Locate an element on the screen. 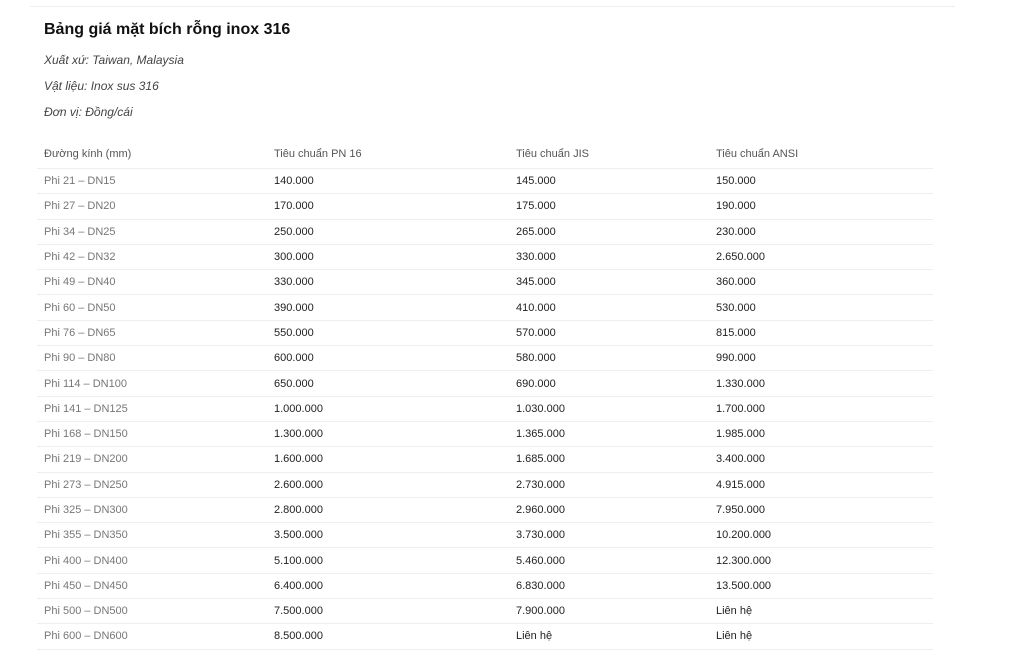 The width and height of the screenshot is (1024, 663). cell-ansi: 230.000 is located at coordinates (821, 232).